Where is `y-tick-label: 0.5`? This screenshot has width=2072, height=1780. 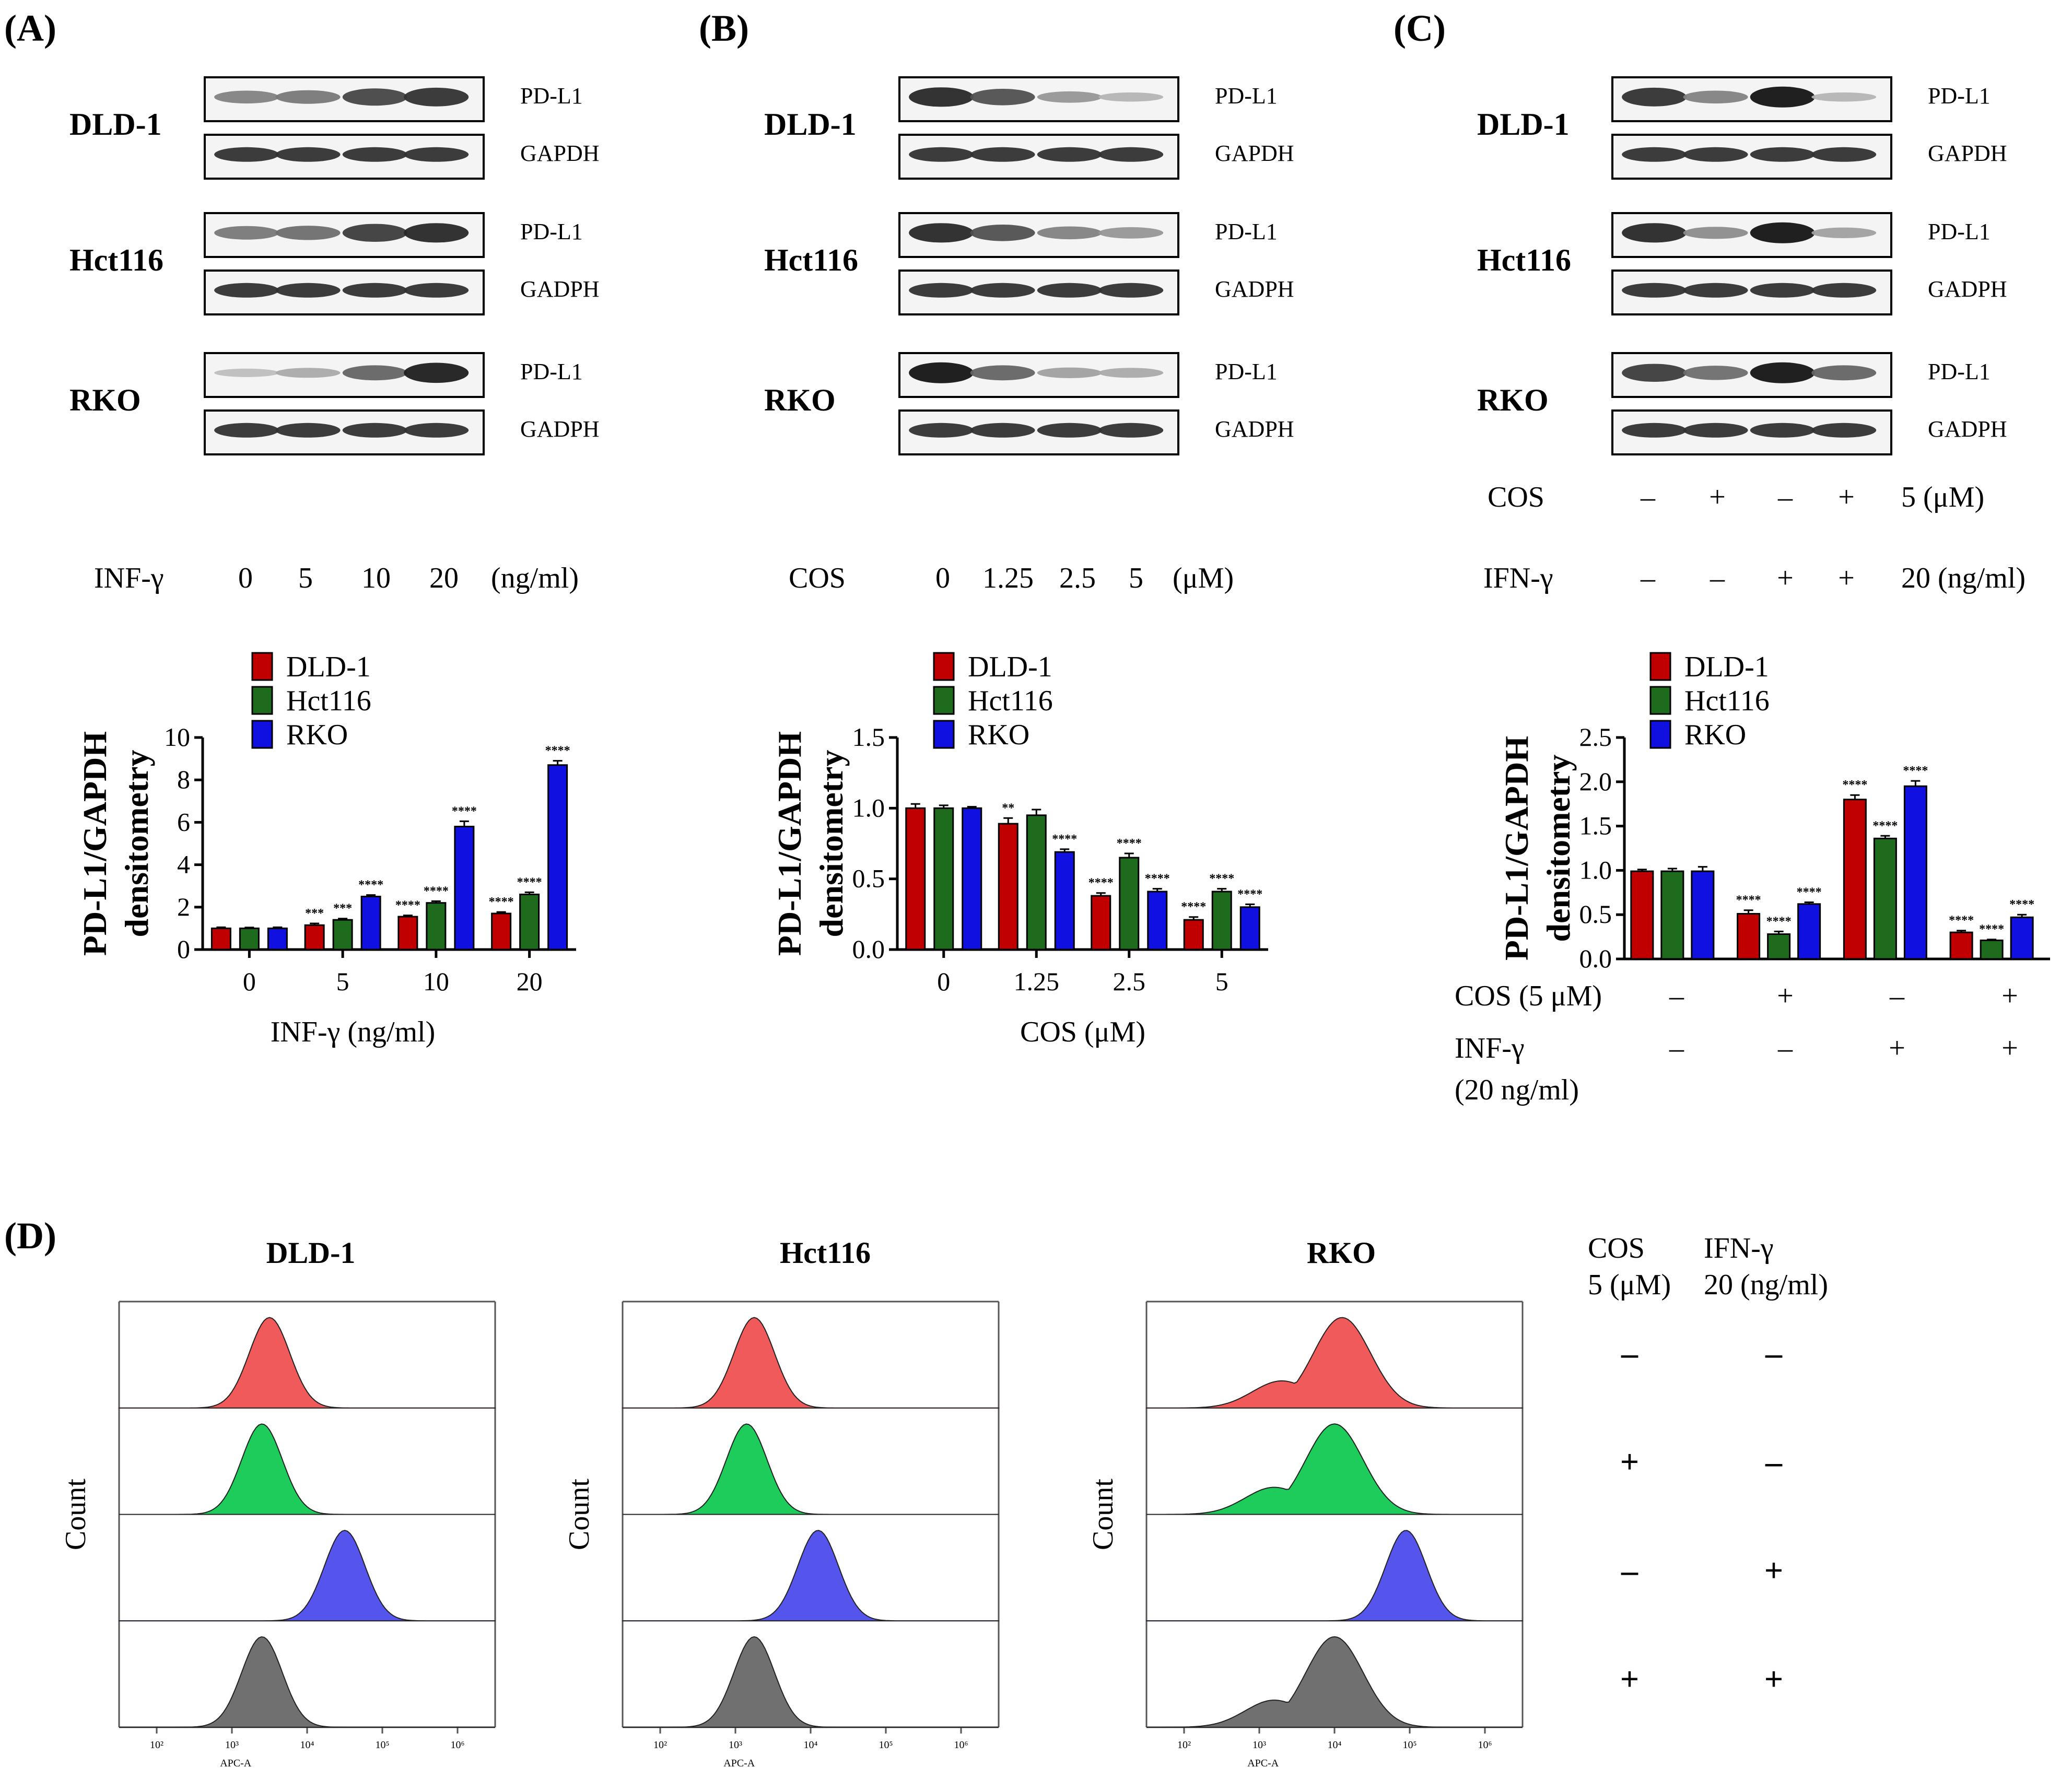 y-tick-label: 0.5 is located at coordinates (869, 879).